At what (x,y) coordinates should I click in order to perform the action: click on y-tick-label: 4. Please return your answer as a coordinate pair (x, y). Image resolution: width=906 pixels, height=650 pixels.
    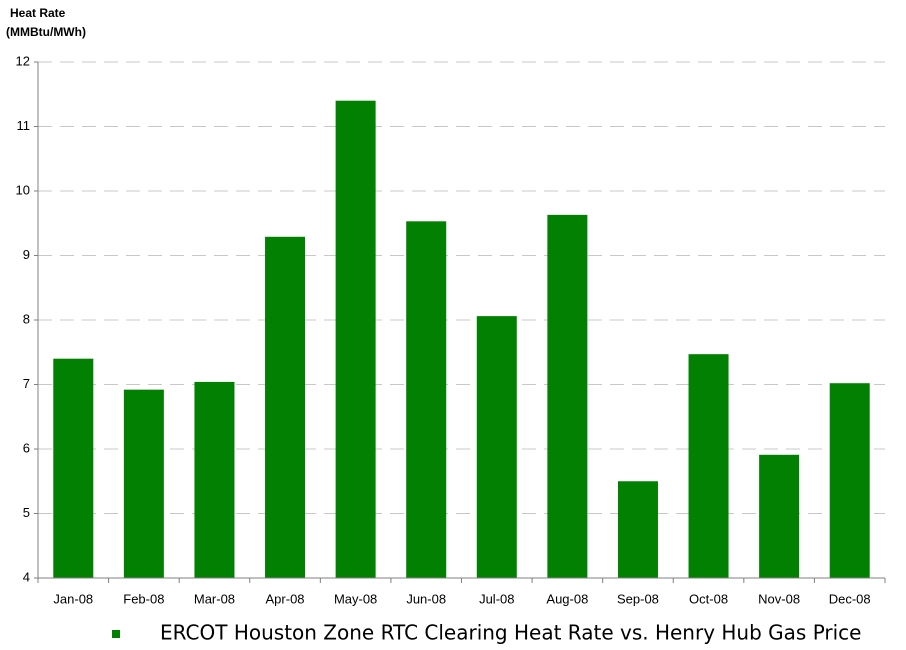
    Looking at the image, I should click on (26, 576).